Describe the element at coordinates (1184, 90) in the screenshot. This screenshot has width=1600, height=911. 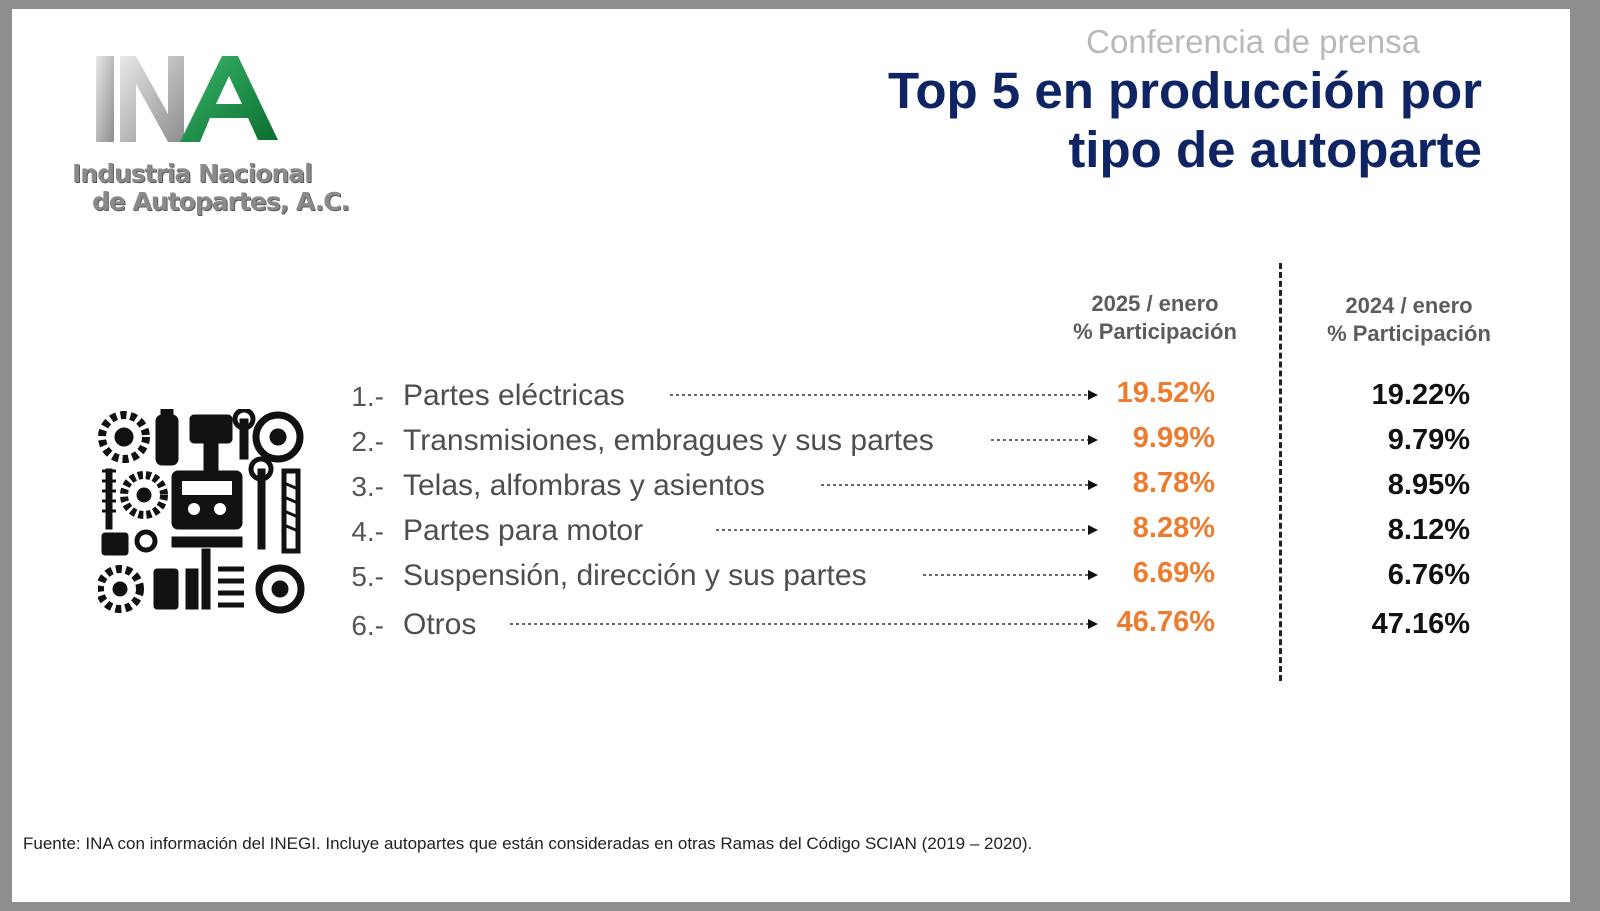
I see `title-line1: Top 5 en producción por` at that location.